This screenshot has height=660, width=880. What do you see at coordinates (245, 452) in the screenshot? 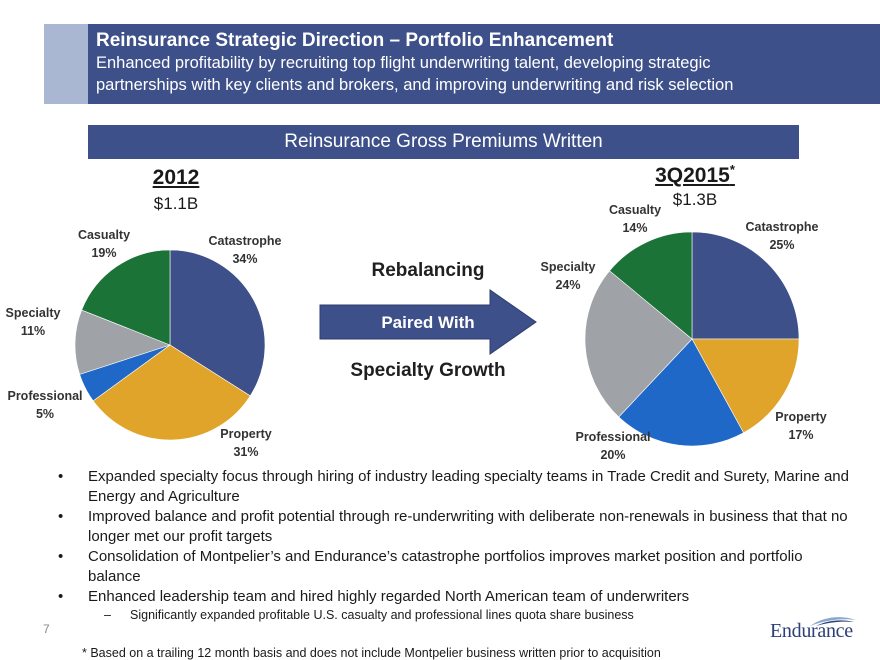
I see `slice-value-property: 31%` at bounding box center [245, 452].